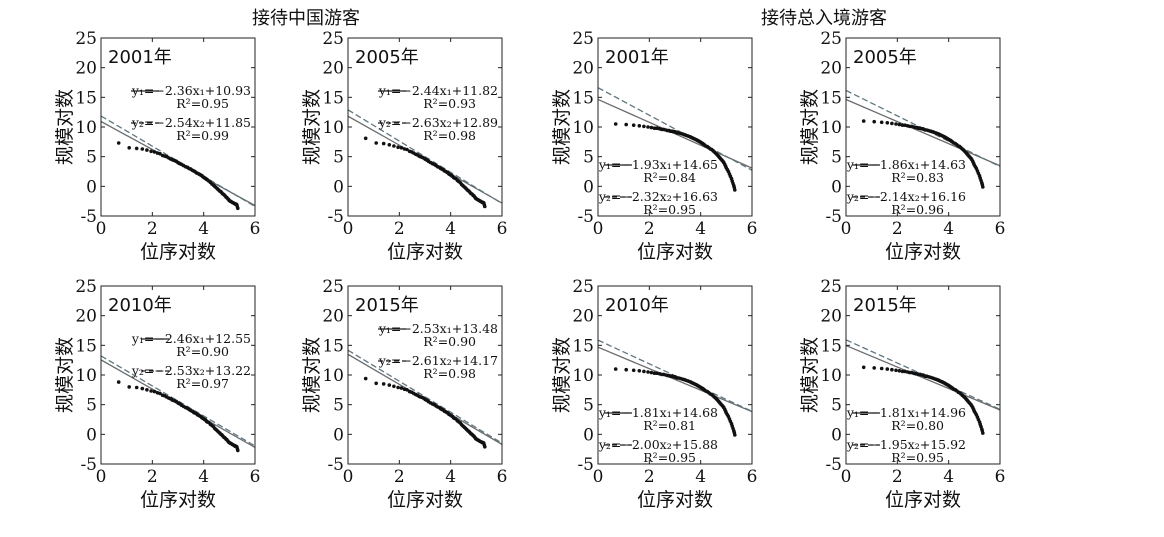 This screenshot has width=1164, height=537. I want to click on legend-equation: y₂=−2.54x₂+11.85, so click(191, 122).